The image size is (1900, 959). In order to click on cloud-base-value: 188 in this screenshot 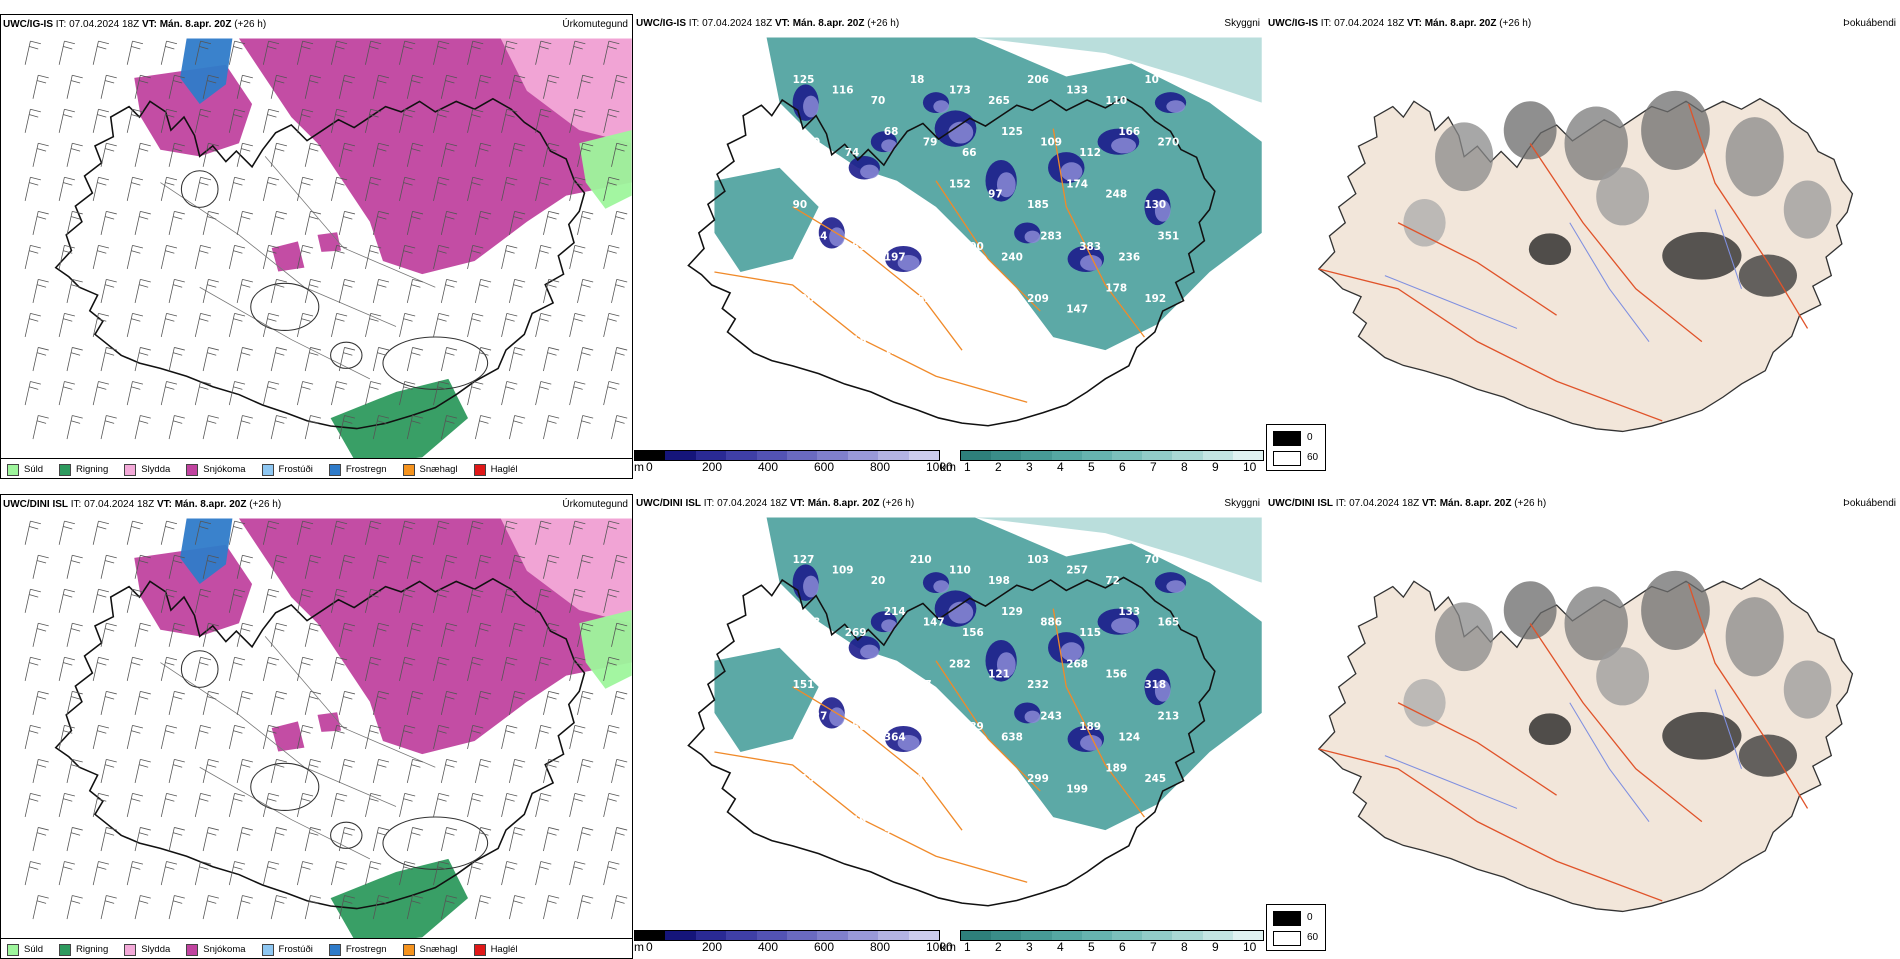, I will do `click(999, 289)`.